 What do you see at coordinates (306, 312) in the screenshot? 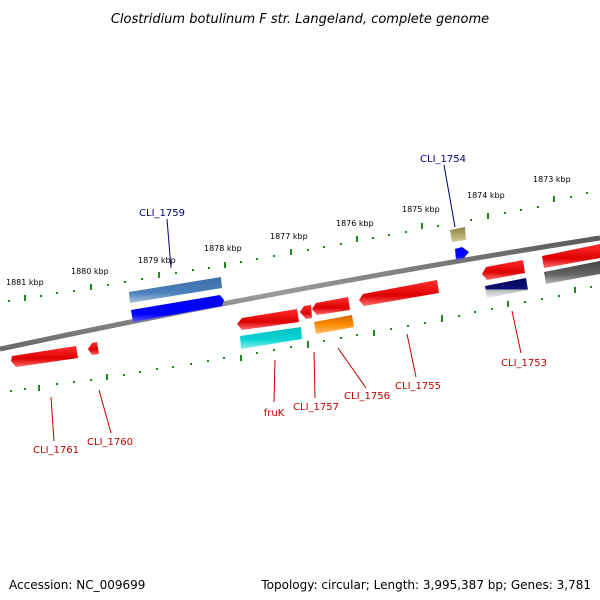
I see `gene-cli-1757-a` at bounding box center [306, 312].